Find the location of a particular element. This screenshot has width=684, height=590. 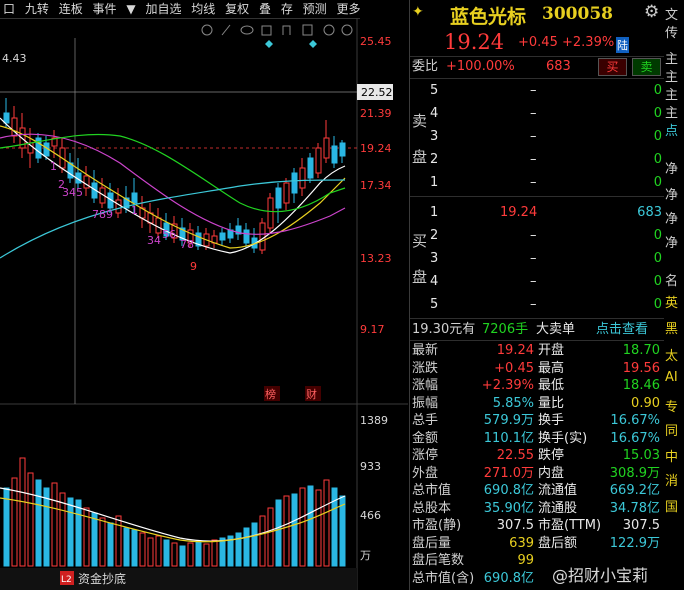

stats-row: 总市值(含) 690.8亿 is located at coordinates (537, 579).